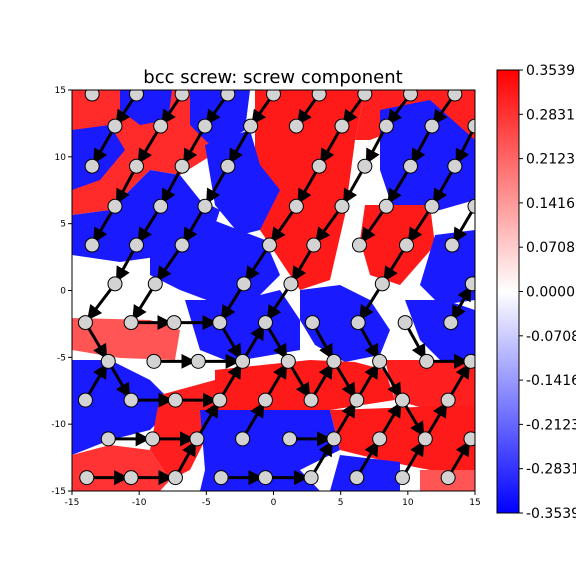 The width and height of the screenshot is (576, 576). What do you see at coordinates (550, 115) in the screenshot?
I see `colorbar-tick-label: 0.2831` at bounding box center [550, 115].